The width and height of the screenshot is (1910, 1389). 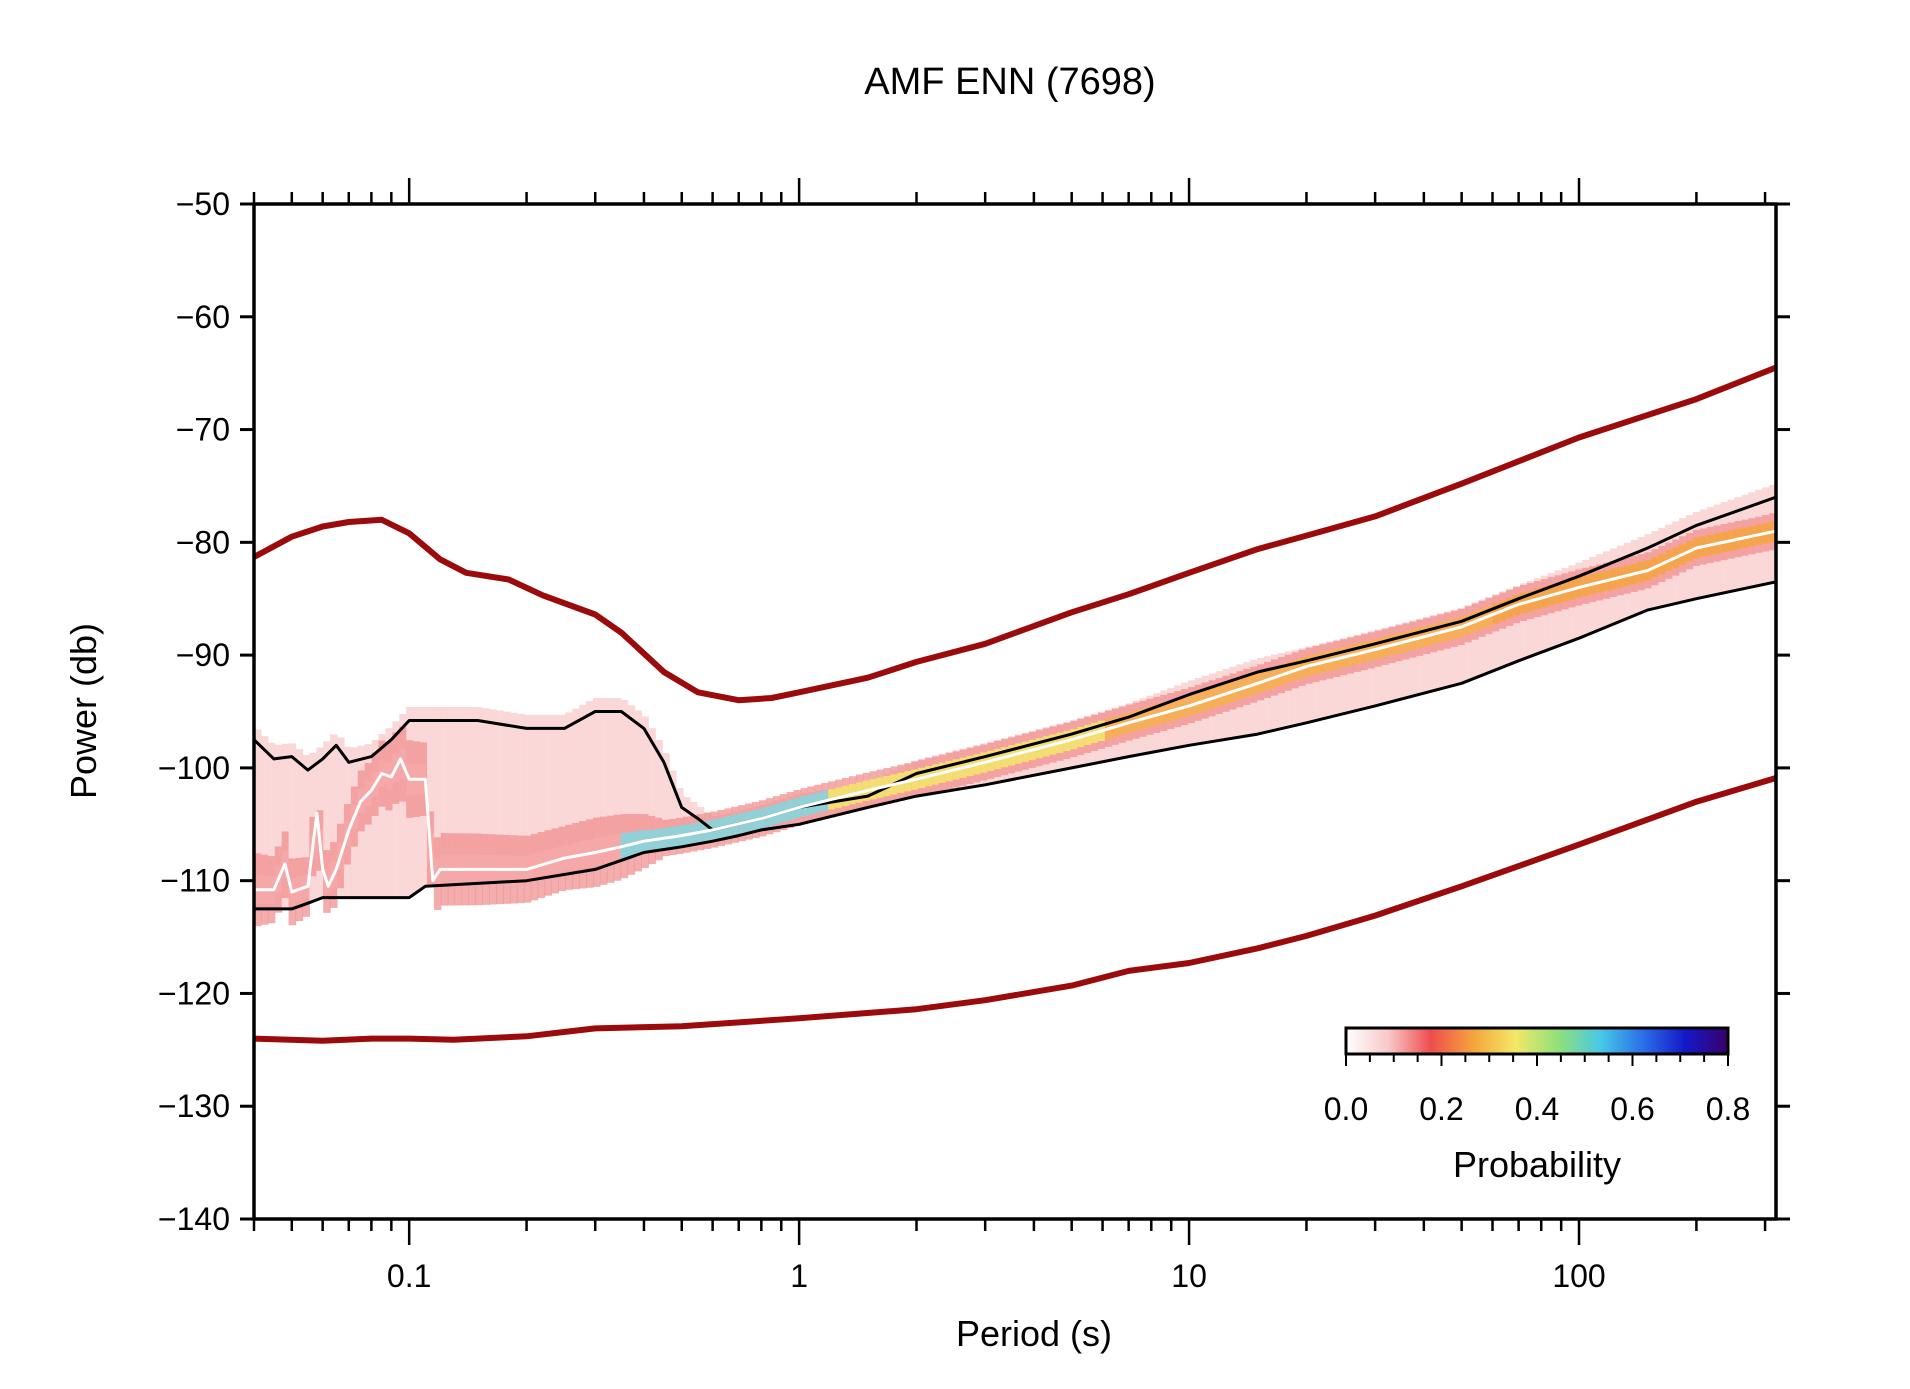 What do you see at coordinates (1537, 1041) in the screenshot?
I see `colorbar-gradient` at bounding box center [1537, 1041].